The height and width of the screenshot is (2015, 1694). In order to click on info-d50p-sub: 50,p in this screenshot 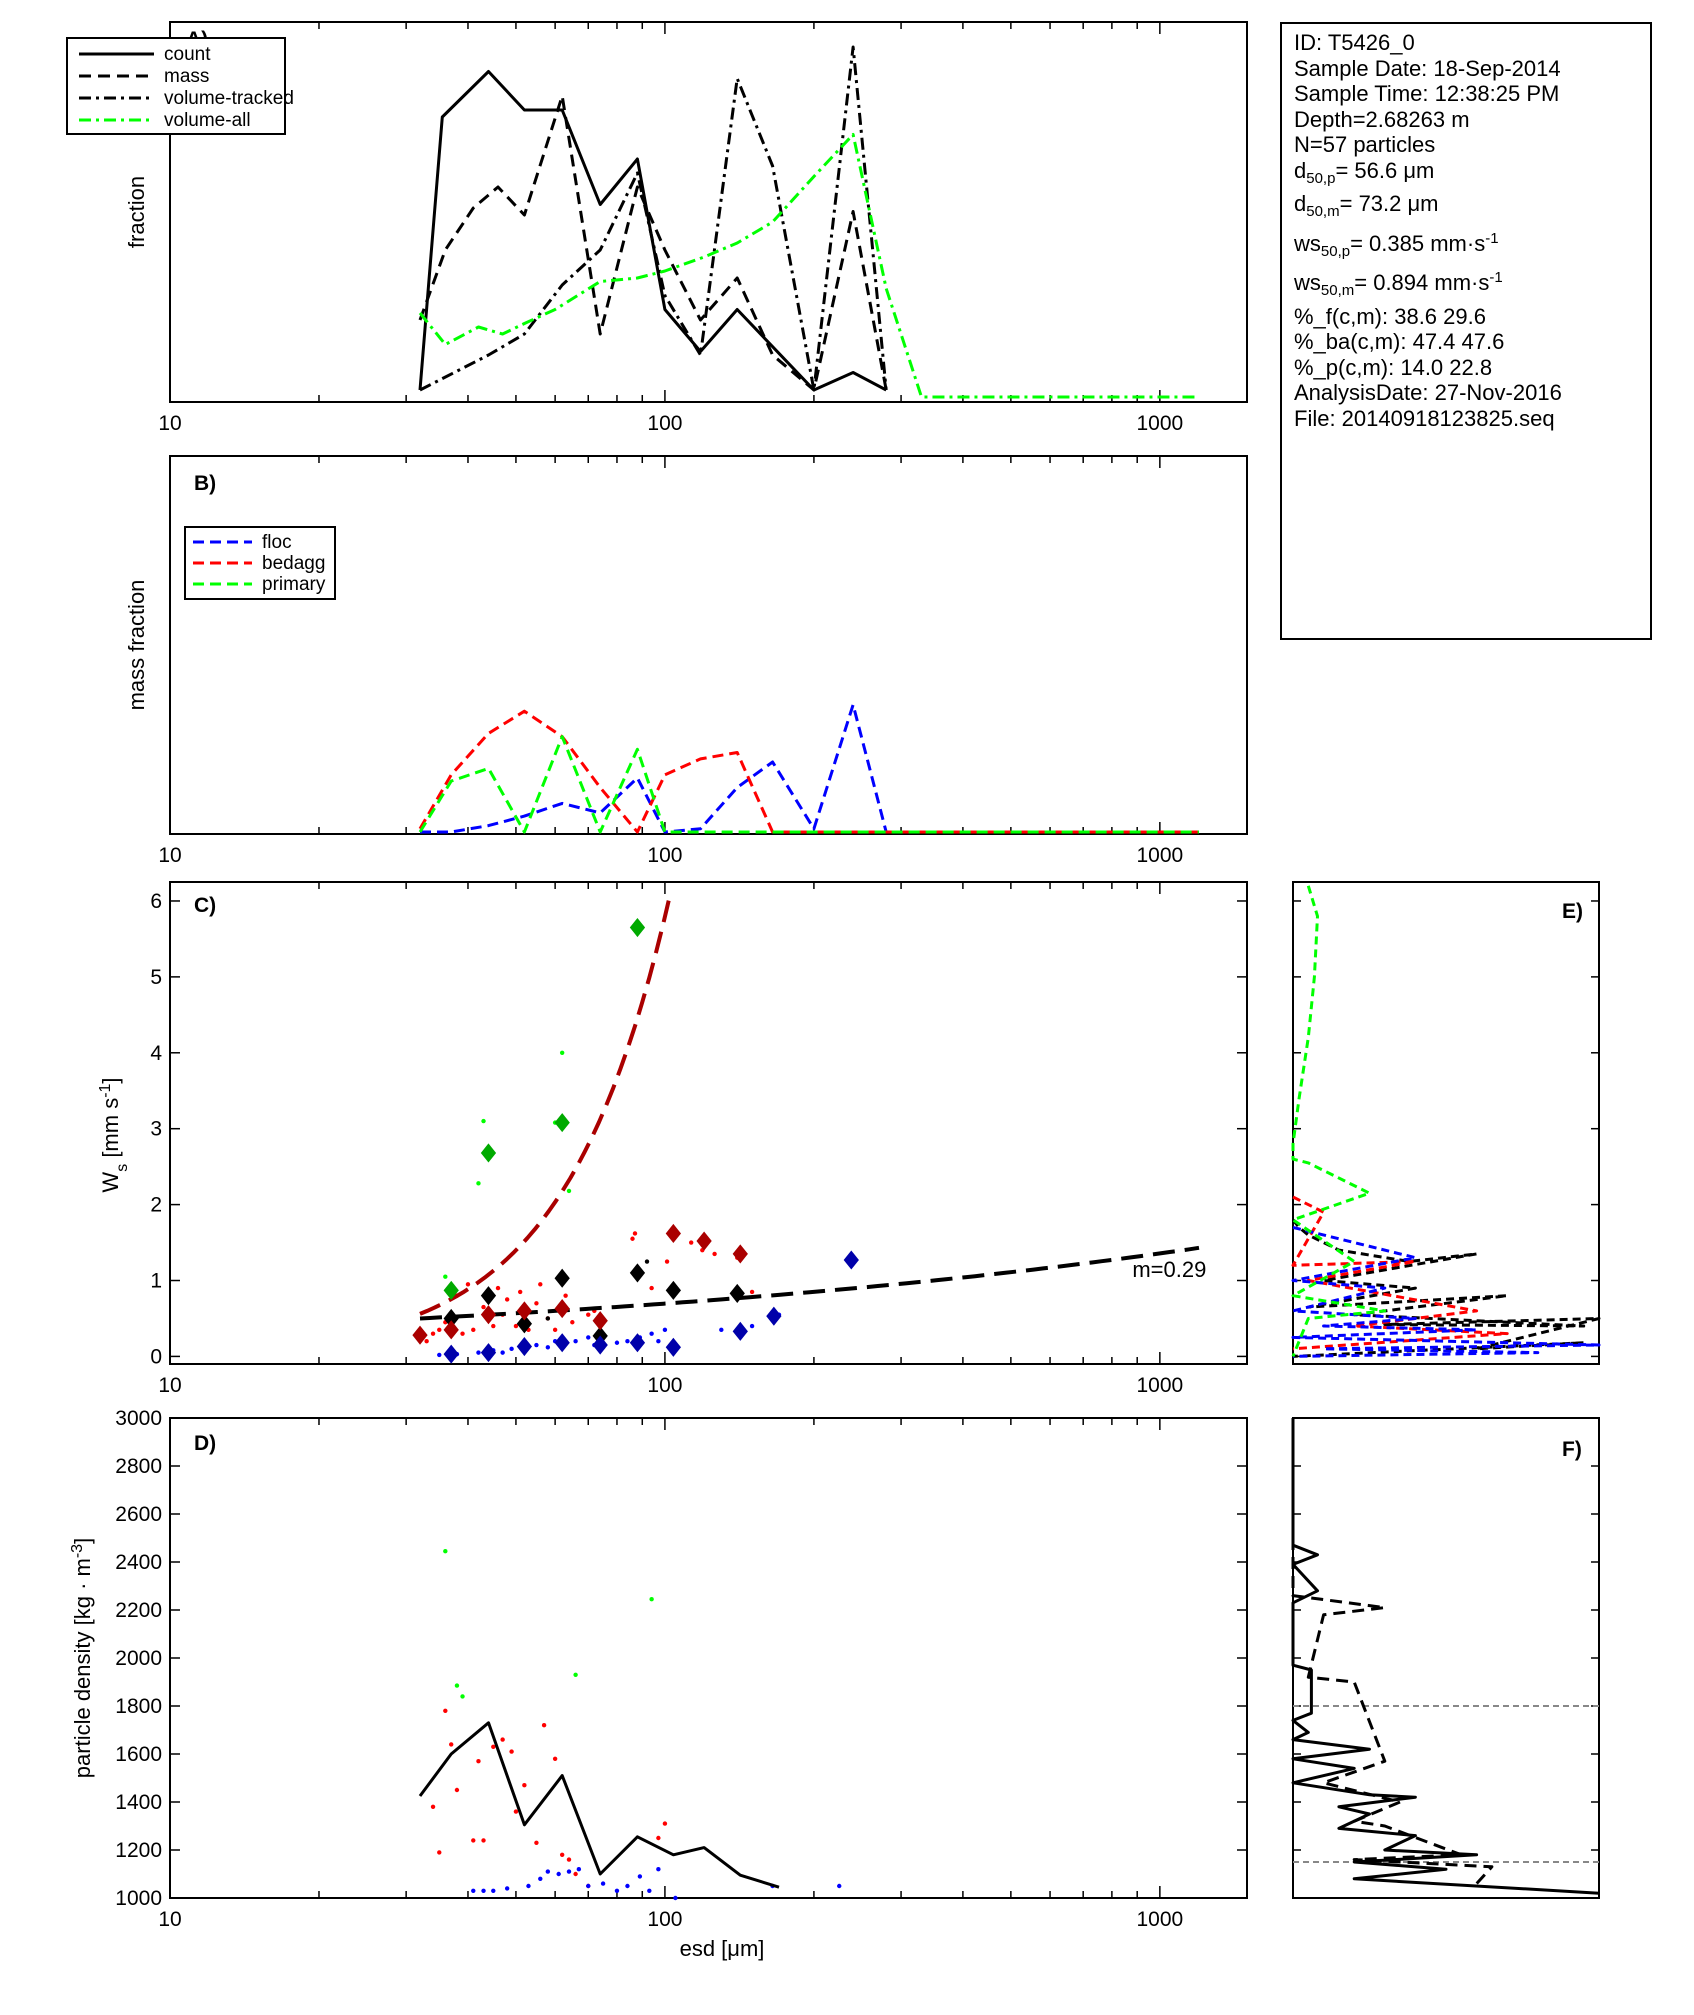, I will do `click(1321, 178)`.